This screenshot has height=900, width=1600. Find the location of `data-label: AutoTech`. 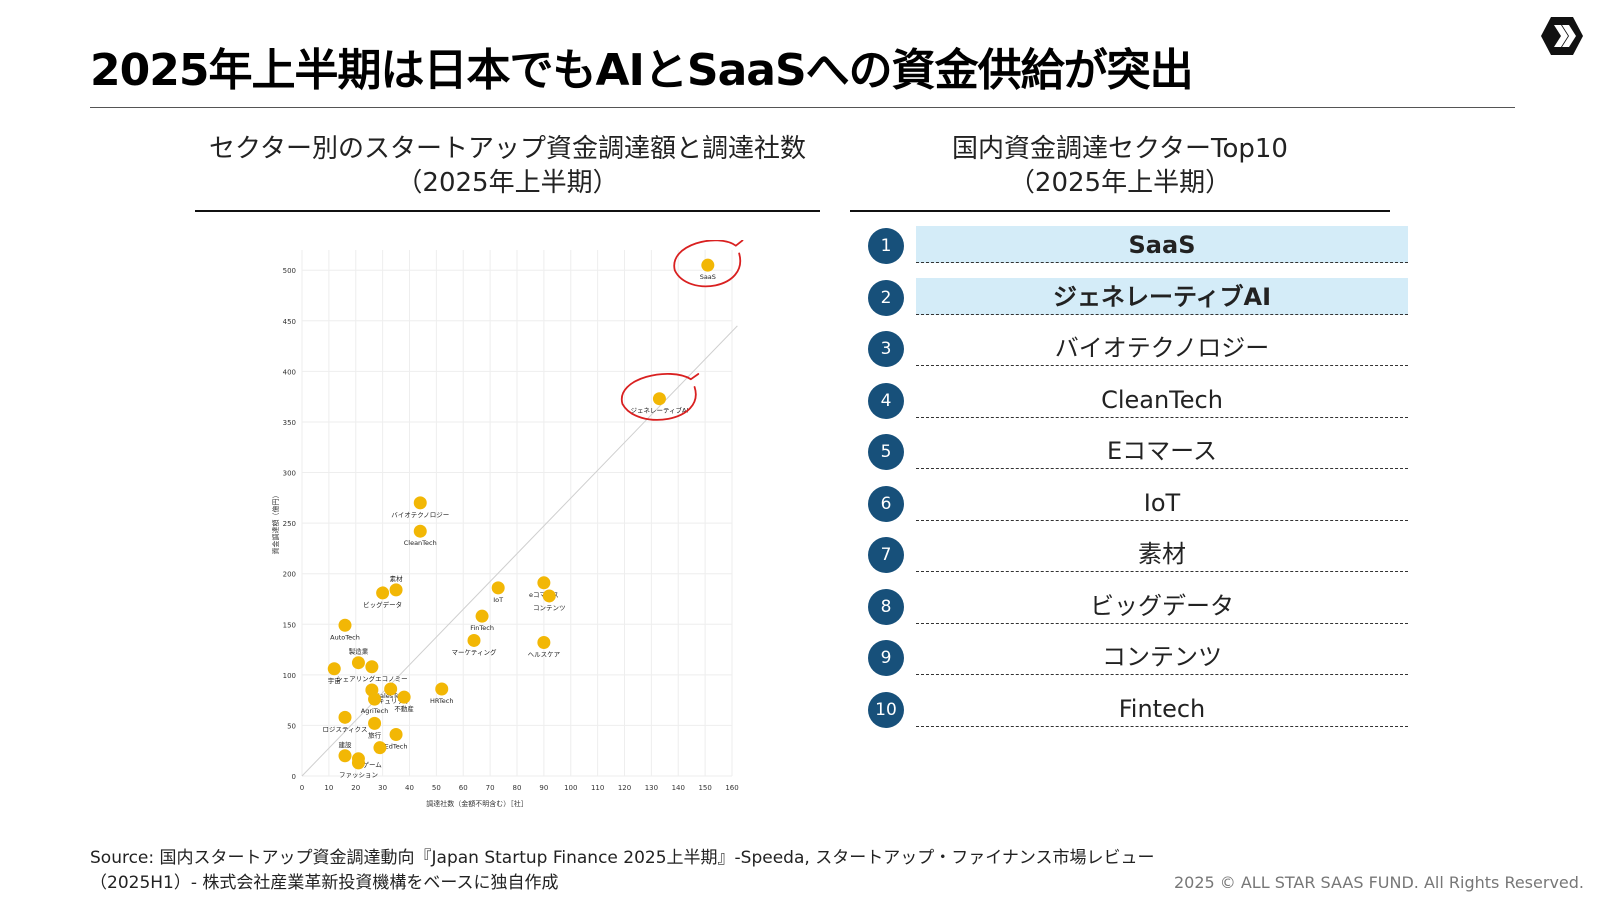

data-label: AutoTech is located at coordinates (345, 637).